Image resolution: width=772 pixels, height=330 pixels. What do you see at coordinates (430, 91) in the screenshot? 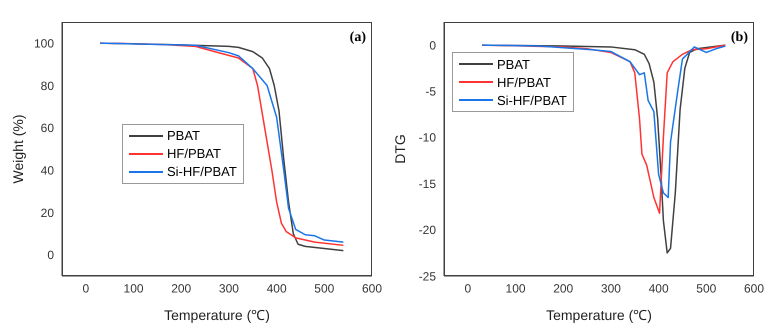
I see `y-tick-label: -5` at bounding box center [430, 91].